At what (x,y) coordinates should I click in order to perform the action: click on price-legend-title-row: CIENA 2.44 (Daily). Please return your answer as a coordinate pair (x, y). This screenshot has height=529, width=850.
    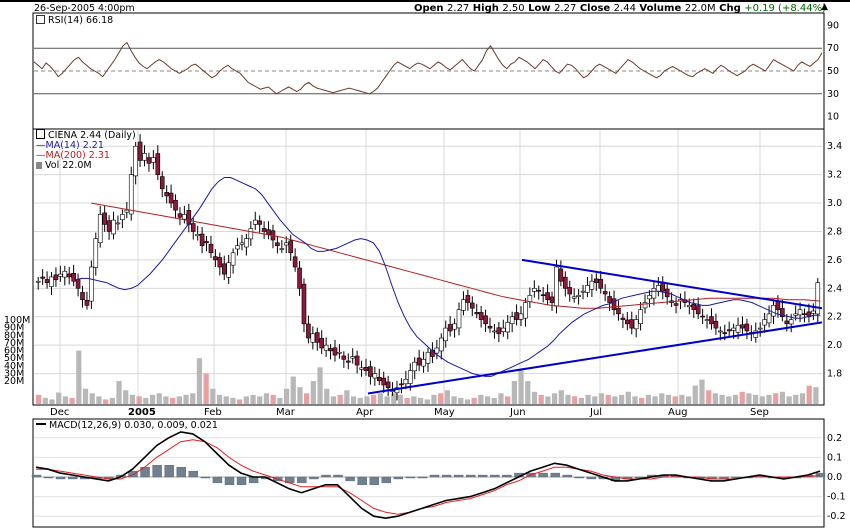
    Looking at the image, I should click on (86, 135).